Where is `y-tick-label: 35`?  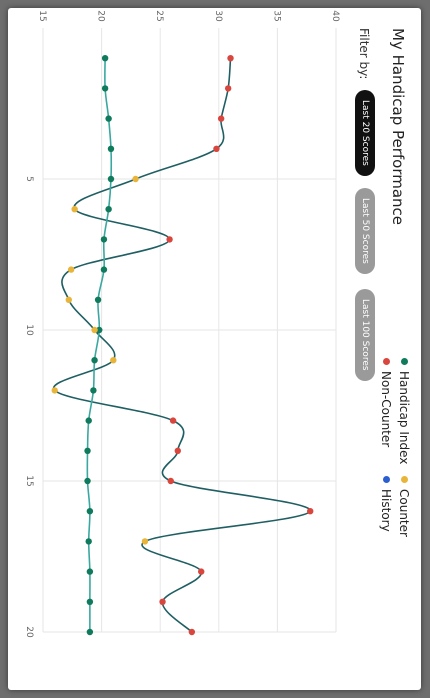
y-tick-label: 35 is located at coordinates (276, 15).